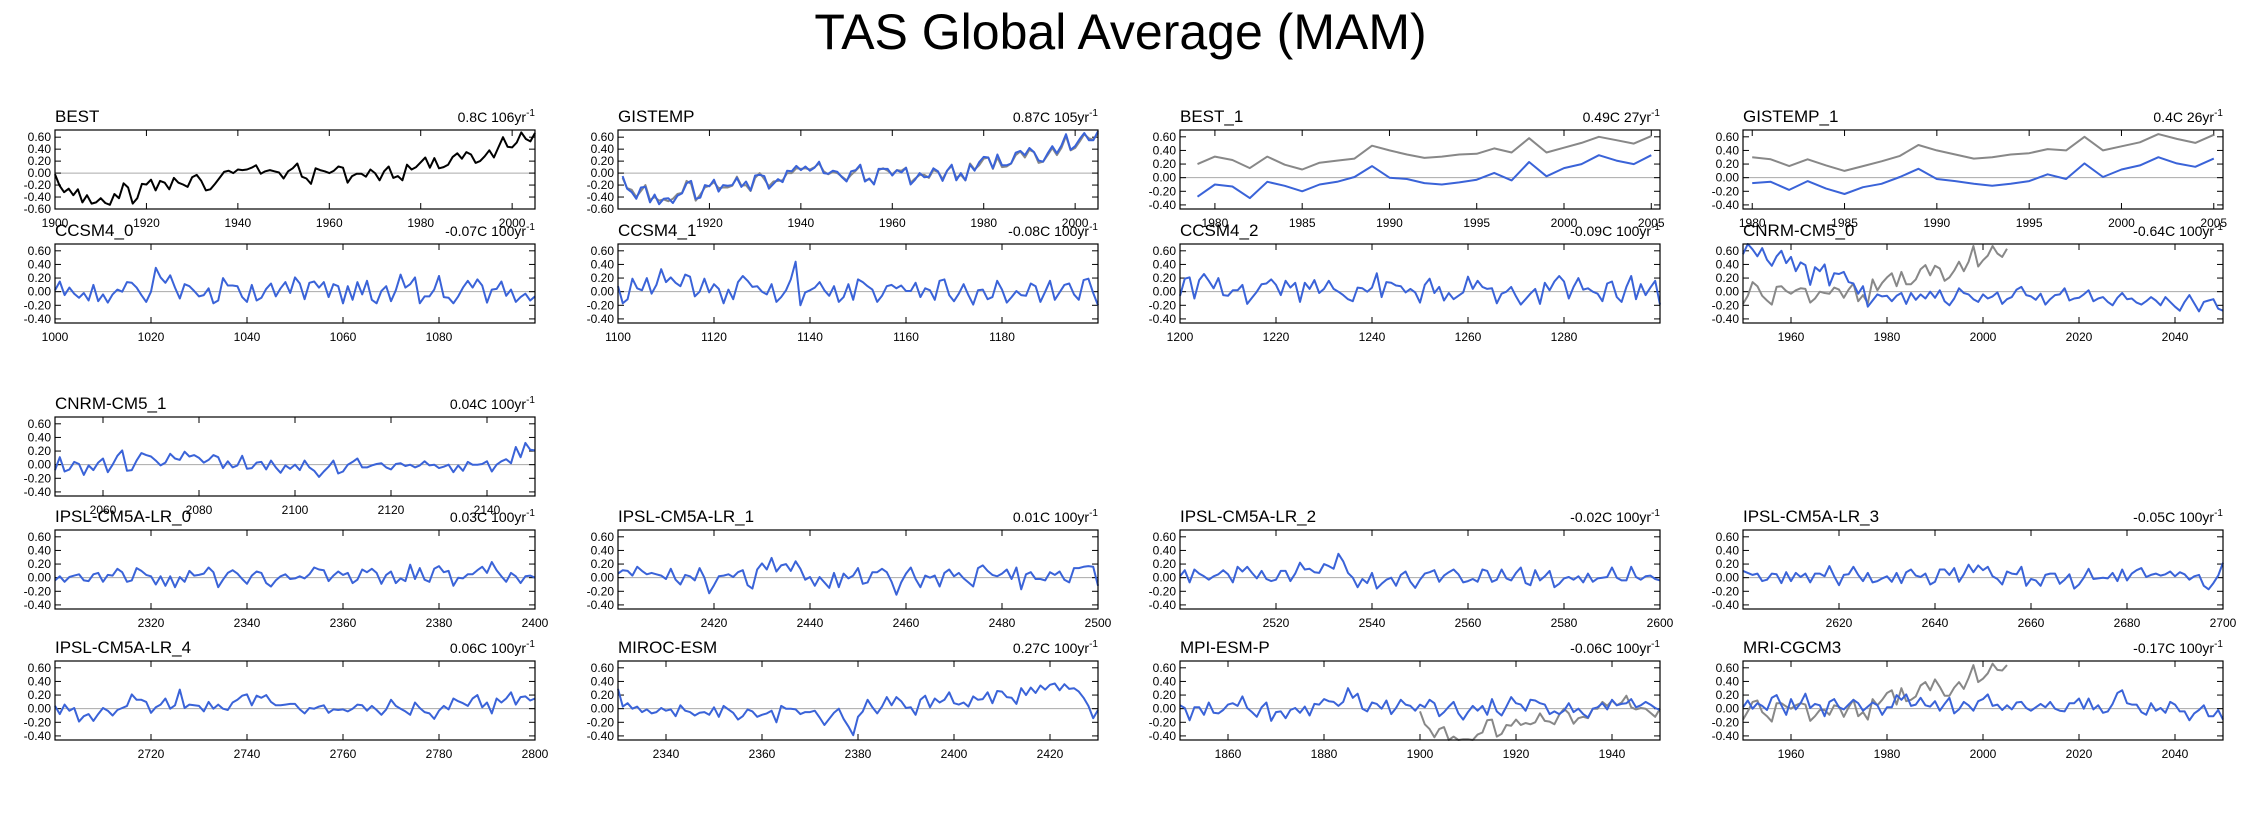 This screenshot has height=820, width=2241. Describe the element at coordinates (2178, 647) in the screenshot. I see `trend-label: -0.17C 100yr-1` at that location.